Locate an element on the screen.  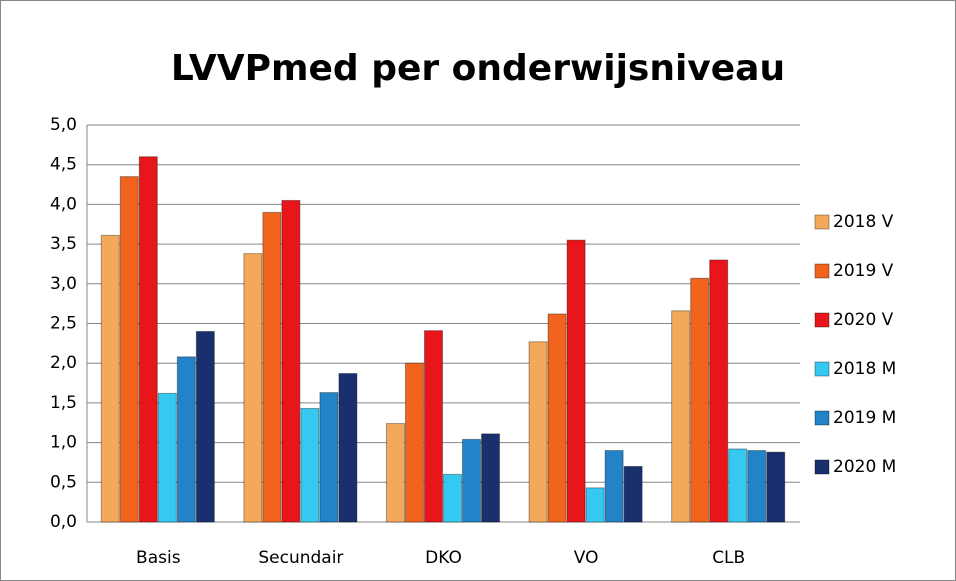
x-tick-label: DKO is located at coordinates (443, 558).